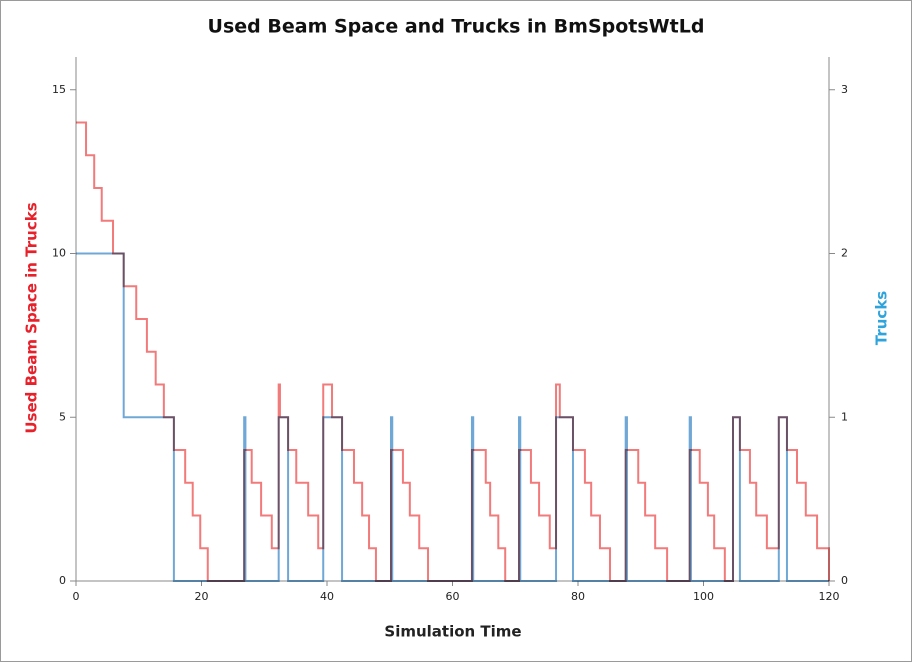 The width and height of the screenshot is (912, 662). I want to click on x-tick-label: 60, so click(453, 596).